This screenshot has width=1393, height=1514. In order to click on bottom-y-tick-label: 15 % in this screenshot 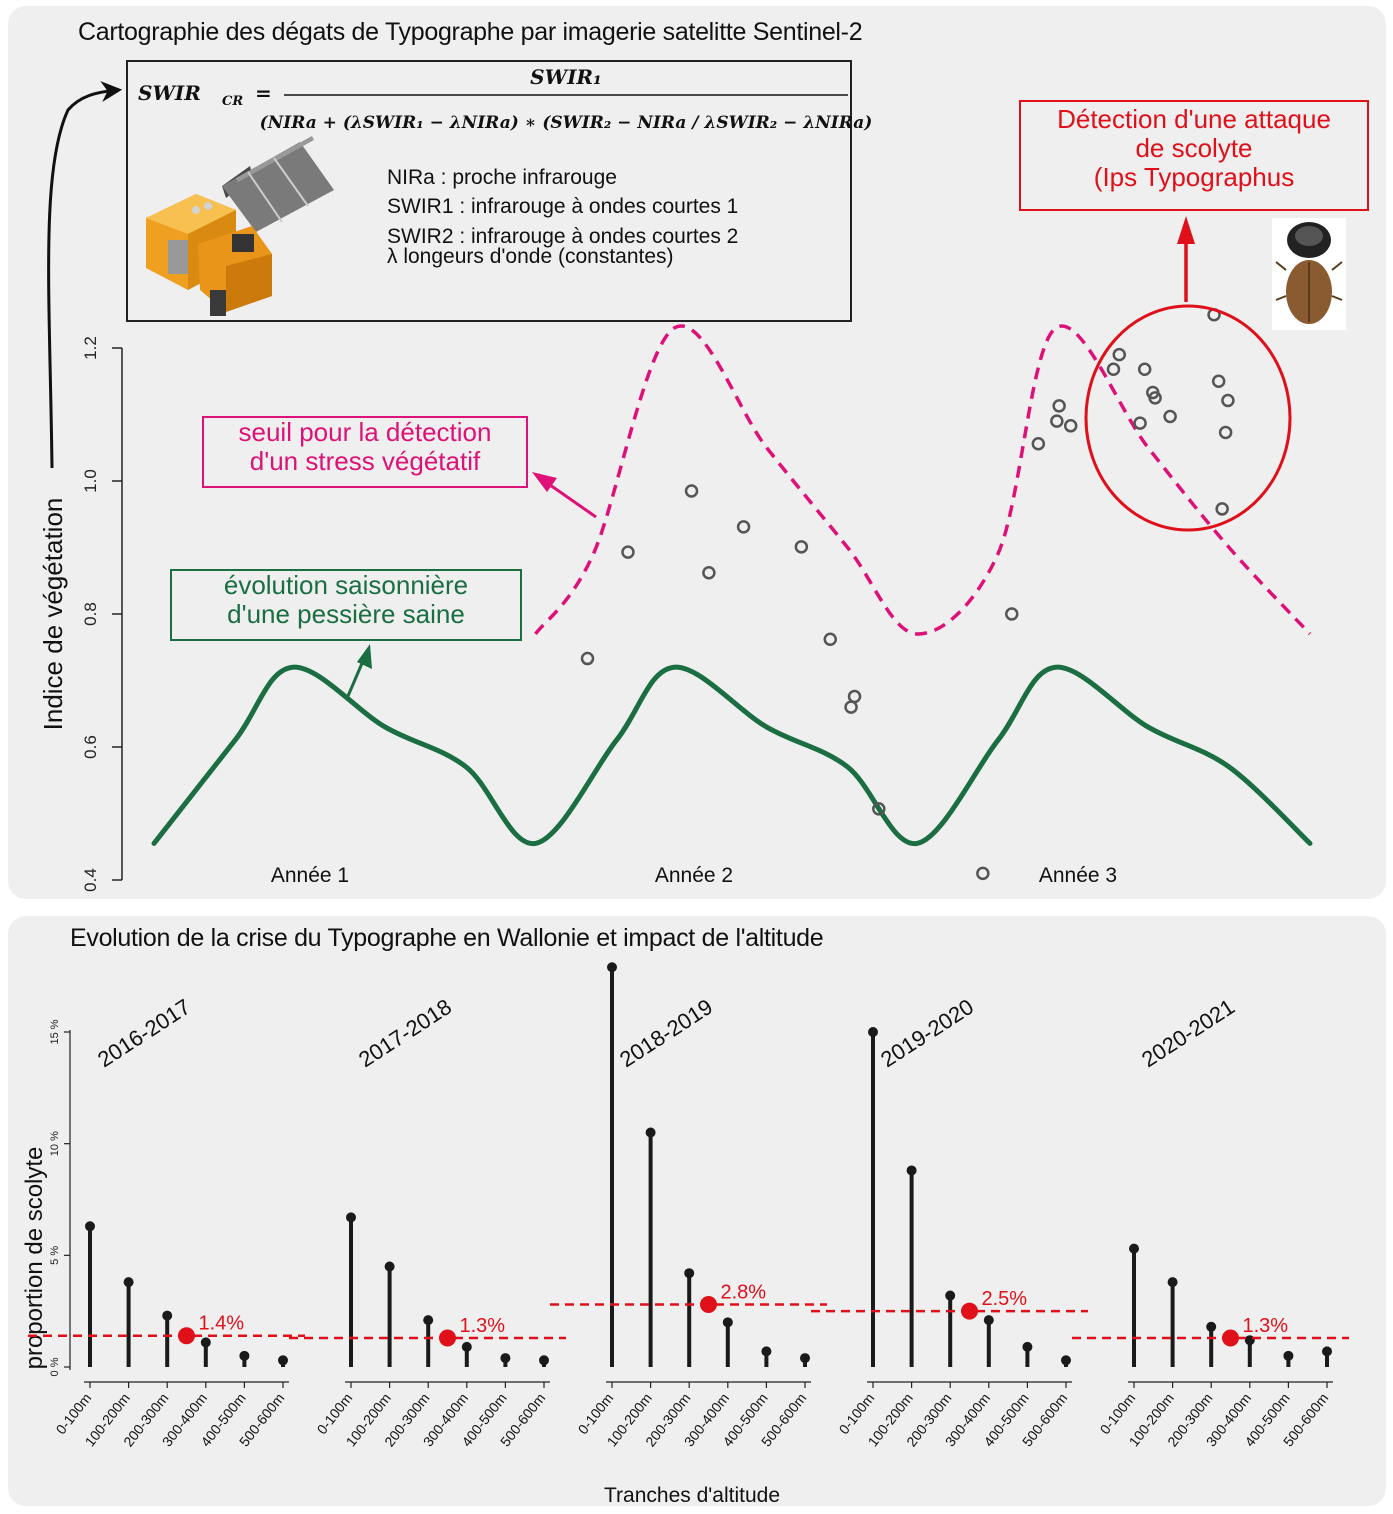, I will do `click(55, 1031)`.